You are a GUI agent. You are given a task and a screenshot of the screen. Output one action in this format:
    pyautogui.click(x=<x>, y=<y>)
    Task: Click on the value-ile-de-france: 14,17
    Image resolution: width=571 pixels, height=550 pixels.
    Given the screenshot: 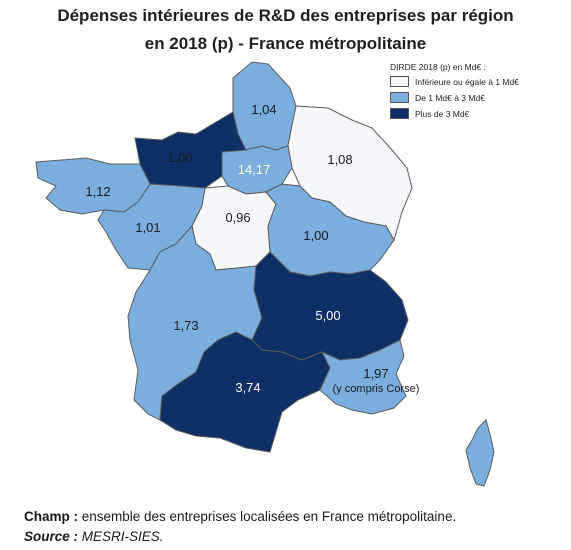 What is the action you would take?
    pyautogui.click(x=254, y=169)
    